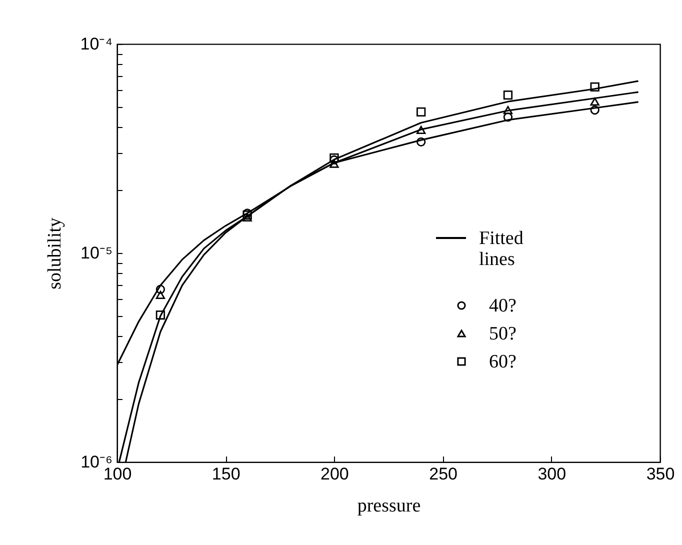 Image resolution: width=682 pixels, height=545 pixels. What do you see at coordinates (660, 474) in the screenshot?
I see `x-tick-label: 350` at bounding box center [660, 474].